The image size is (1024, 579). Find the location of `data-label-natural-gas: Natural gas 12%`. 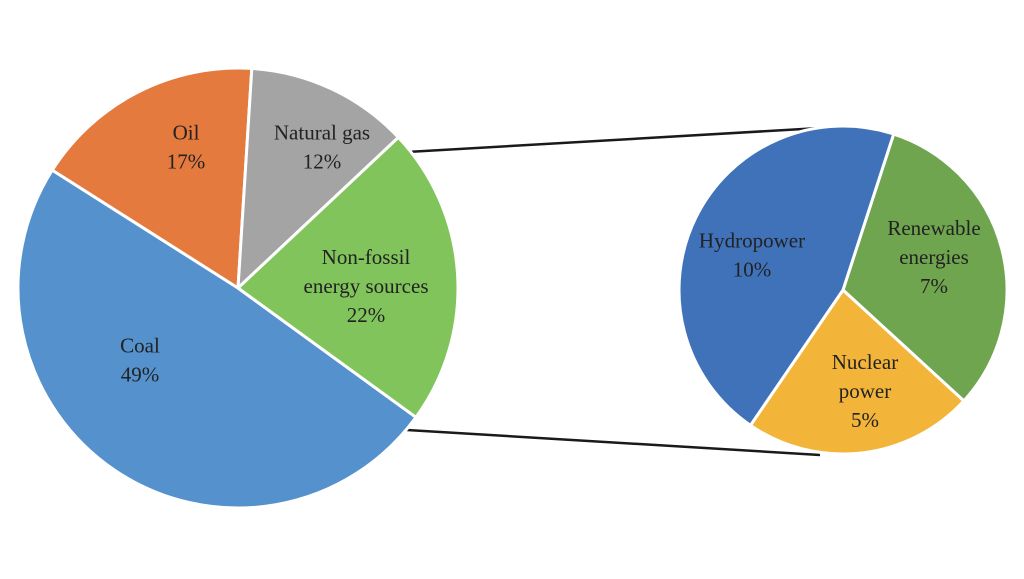

data-label-natural-gas: Natural gas 12% is located at coordinates (322, 147).